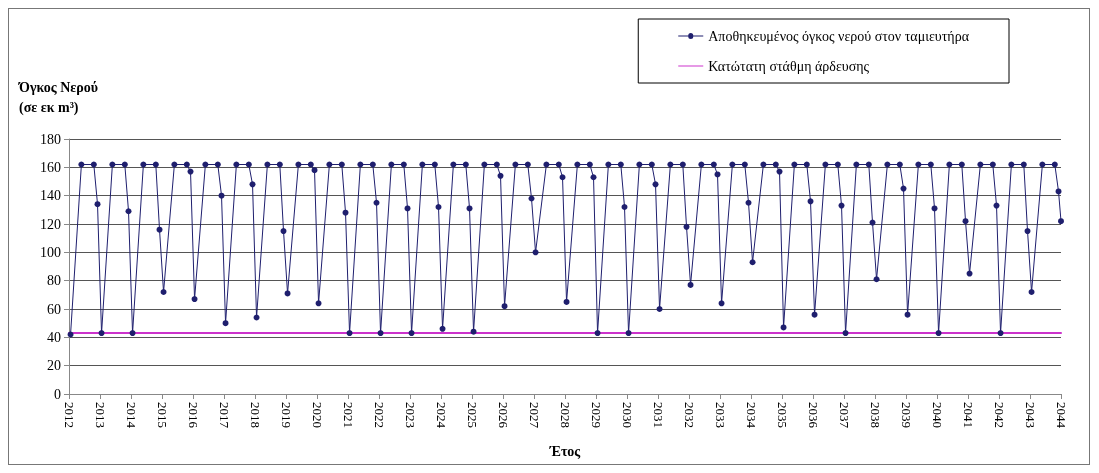 The height and width of the screenshot is (473, 1099). What do you see at coordinates (348, 415) in the screenshot?
I see `x-tick-label: 2021` at bounding box center [348, 415].